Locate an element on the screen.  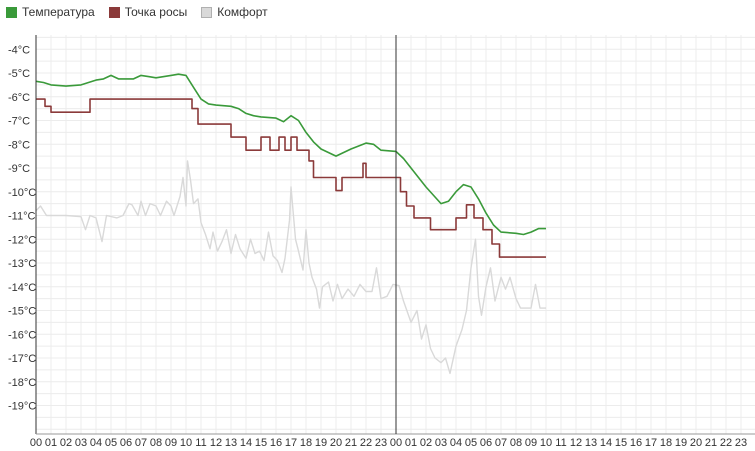
legend-item-comfort: Комфорт is located at coordinates (234, 12).